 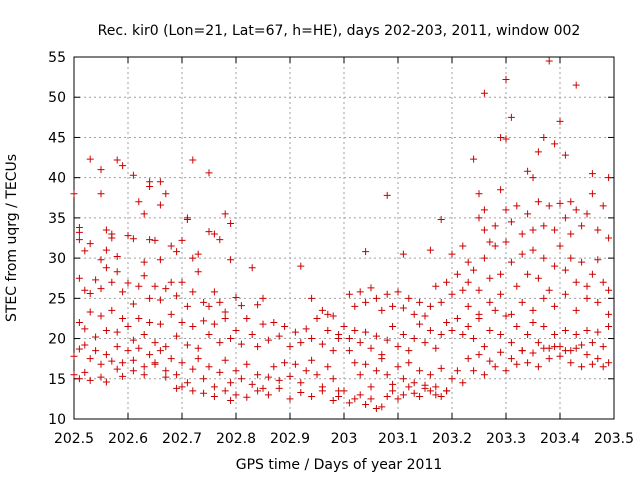 What do you see at coordinates (74, 439) in the screenshot?
I see `x-tick-label: 202.5` at bounding box center [74, 439].